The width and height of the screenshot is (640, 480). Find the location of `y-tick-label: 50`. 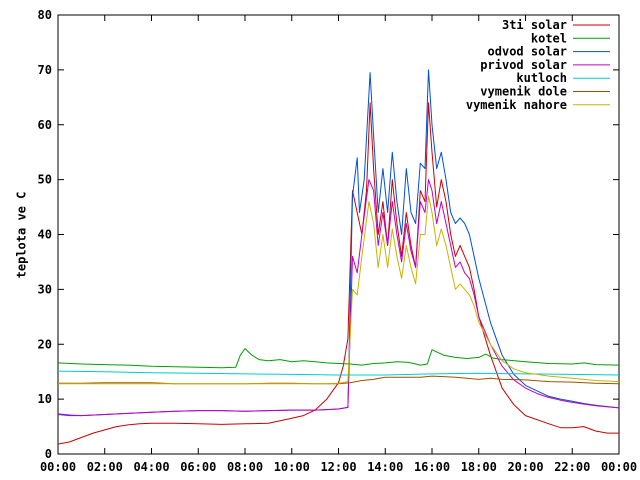

y-tick-label: 50 is located at coordinates (45, 180).